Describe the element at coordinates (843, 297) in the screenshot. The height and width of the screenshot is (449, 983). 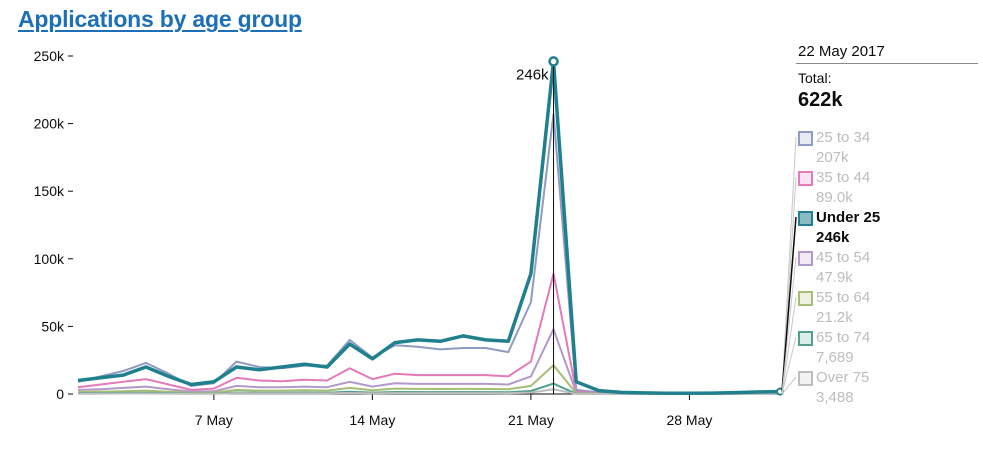
I see `legend-label: 55 to 64` at that location.